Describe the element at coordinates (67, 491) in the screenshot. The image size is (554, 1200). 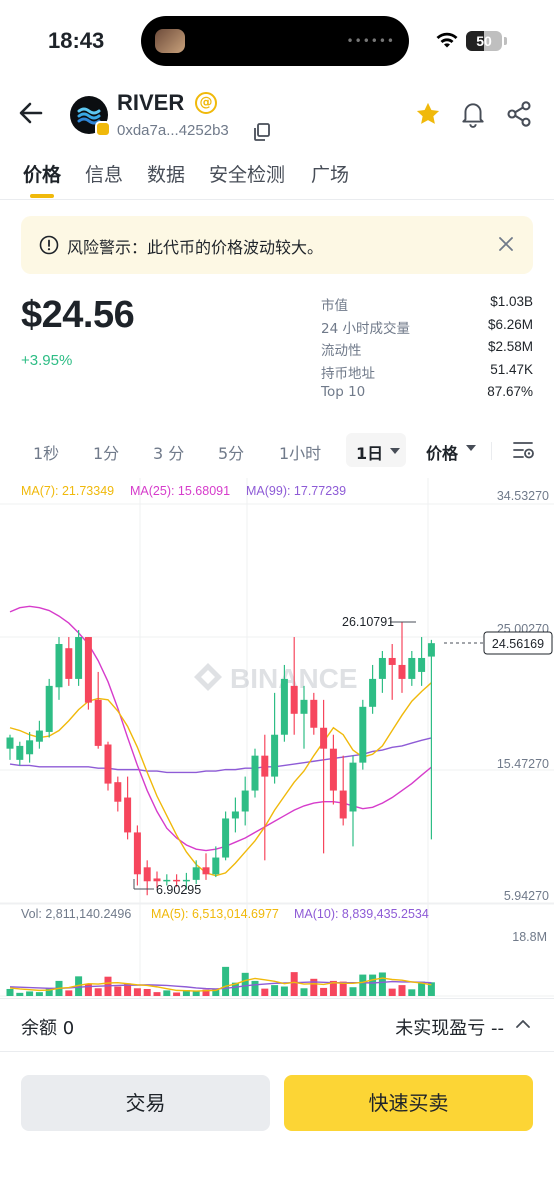
I see `ma7-label: MA(7): 21.73349` at that location.